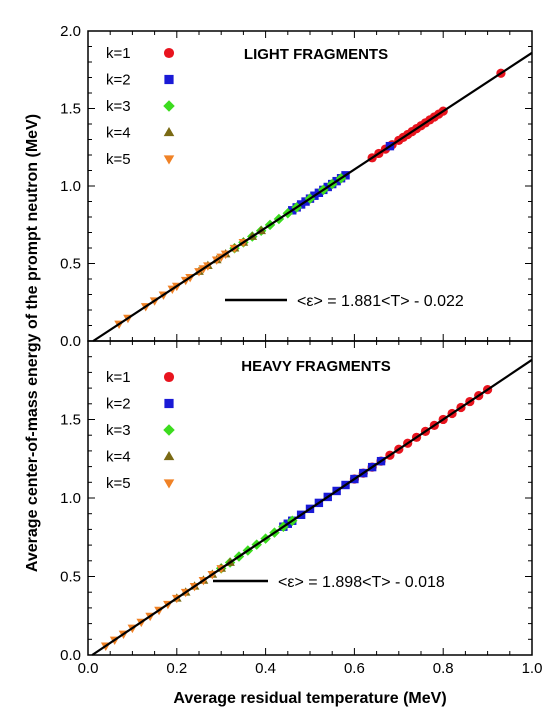 Image resolution: width=551 pixels, height=715 pixels. I want to click on y-tick-label: 2.0, so click(70, 31).